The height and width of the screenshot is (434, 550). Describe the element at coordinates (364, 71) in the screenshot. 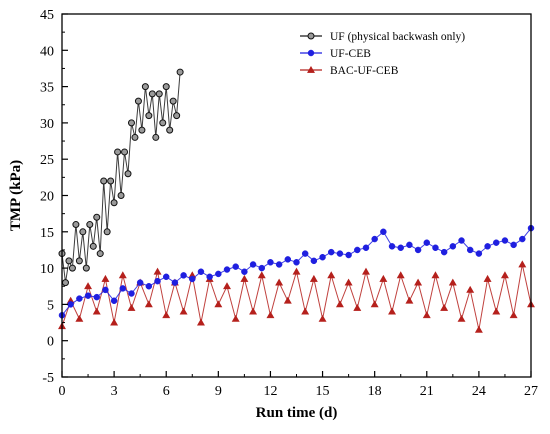

I see `legend-label: BAC-UF-CEB` at that location.